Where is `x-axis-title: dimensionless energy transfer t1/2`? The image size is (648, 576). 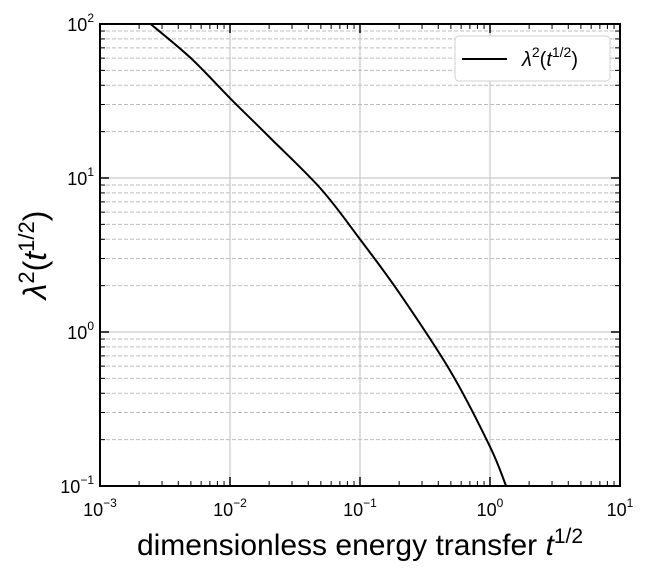 x-axis-title: dimensionless energy transfer t1/2 is located at coordinates (360, 543).